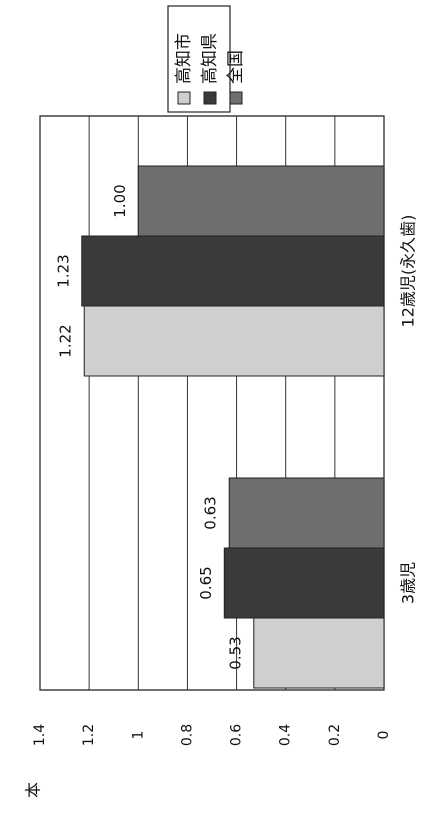  I want to click on legend-label: 全国, so click(236, 67).